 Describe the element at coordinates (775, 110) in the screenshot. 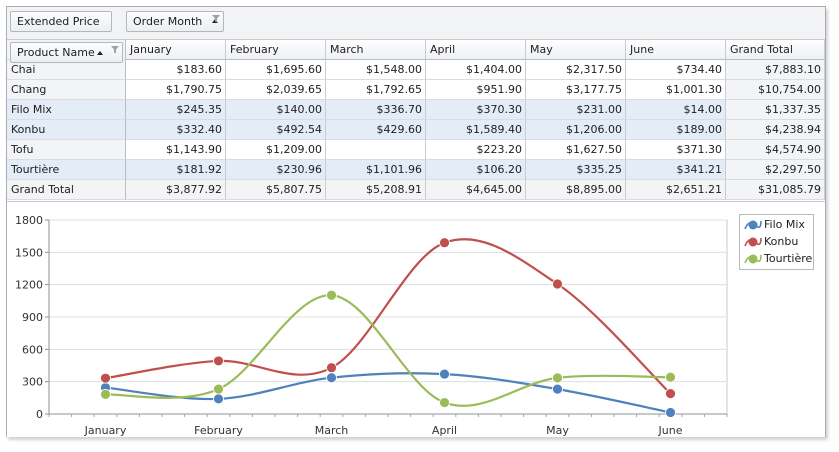

I see `grand-total-cell: $1,337.35` at that location.